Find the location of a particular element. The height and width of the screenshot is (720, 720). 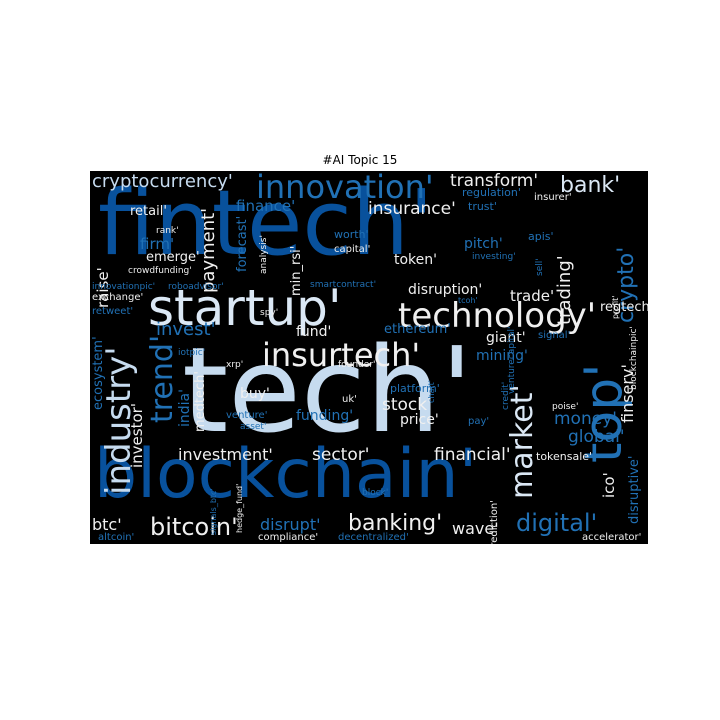

word-91: pay' is located at coordinates (479, 421).